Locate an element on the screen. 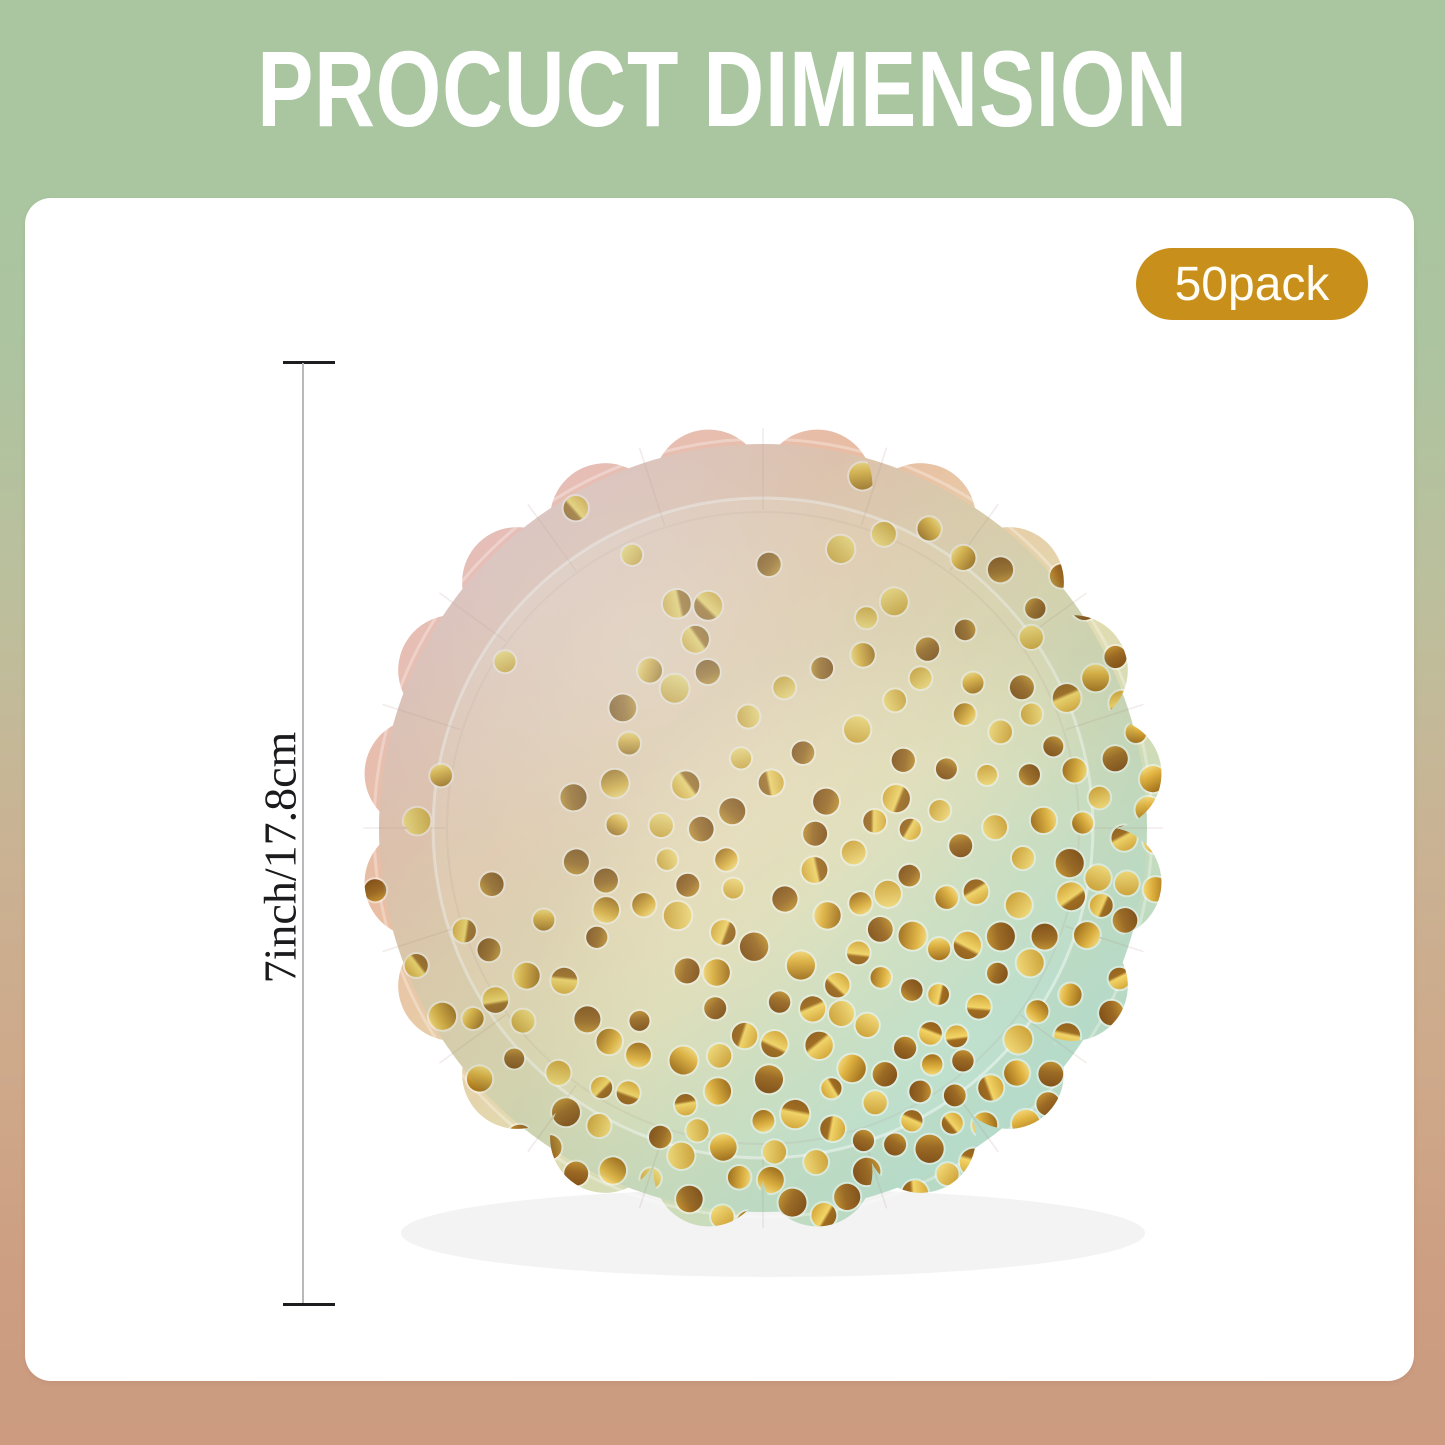  plate-shadow is located at coordinates (773, 1233).